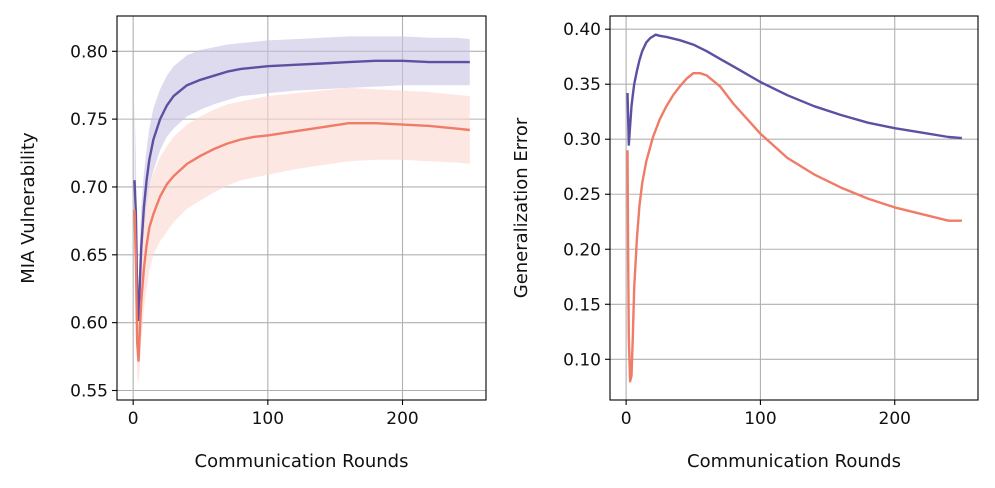 The width and height of the screenshot is (995, 488). Describe the element at coordinates (582, 140) in the screenshot. I see `y-tick-label: 0.30` at that location.